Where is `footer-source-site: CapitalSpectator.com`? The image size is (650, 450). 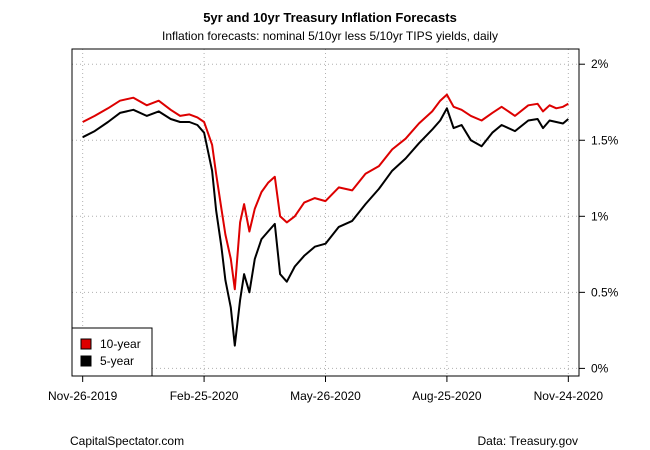
footer-source-site: CapitalSpectator.com is located at coordinates (127, 441).